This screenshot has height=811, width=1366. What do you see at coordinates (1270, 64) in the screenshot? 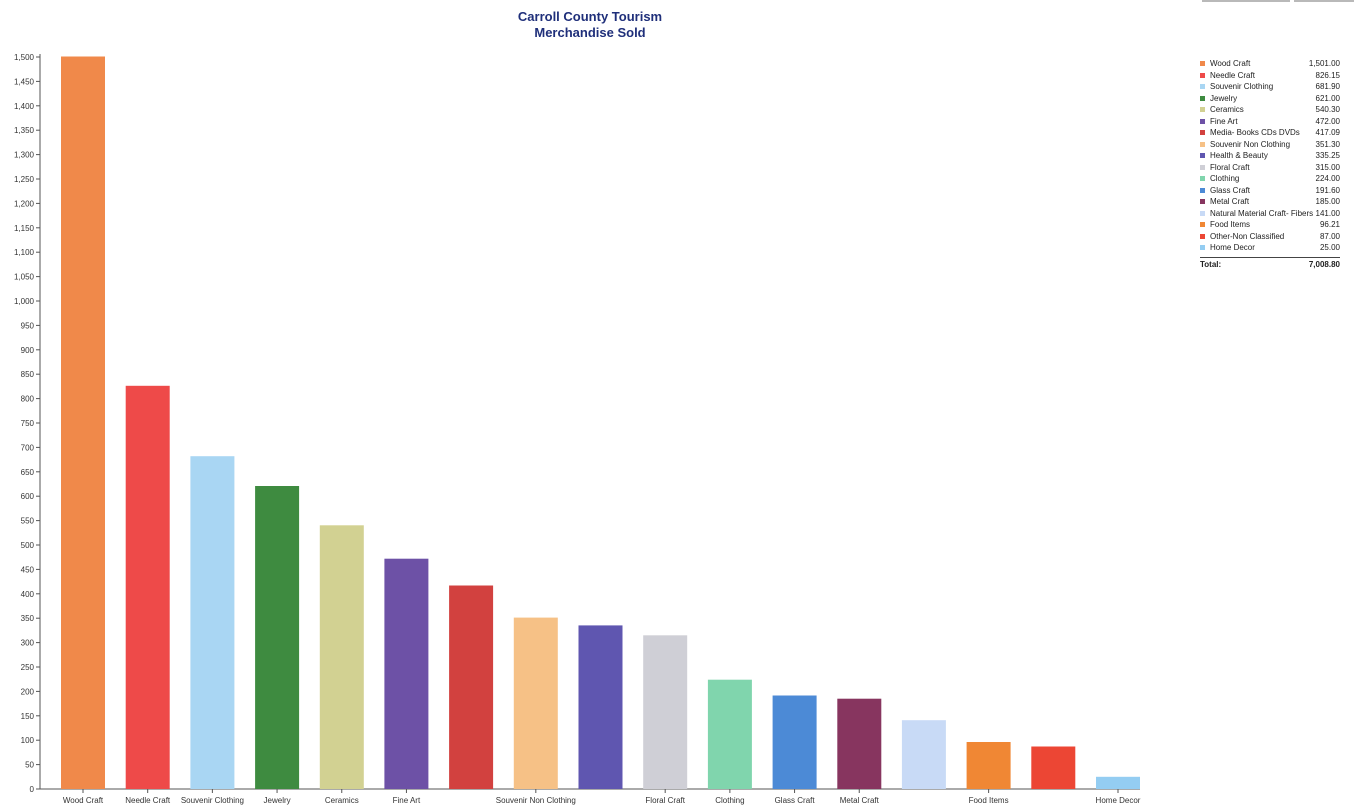
I see `legend-item: Wood Craft 1,501.00` at bounding box center [1270, 64].